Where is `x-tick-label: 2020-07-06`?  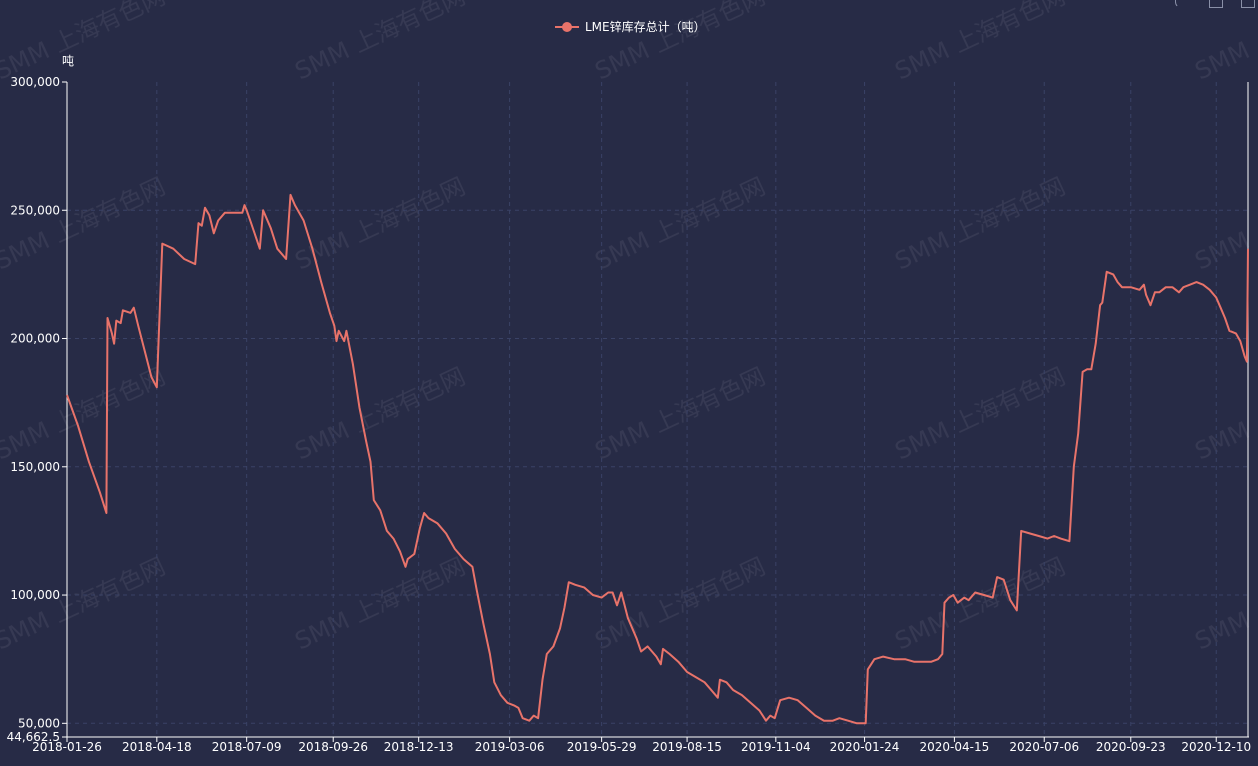 x-tick-label: 2020-07-06 is located at coordinates (1044, 747).